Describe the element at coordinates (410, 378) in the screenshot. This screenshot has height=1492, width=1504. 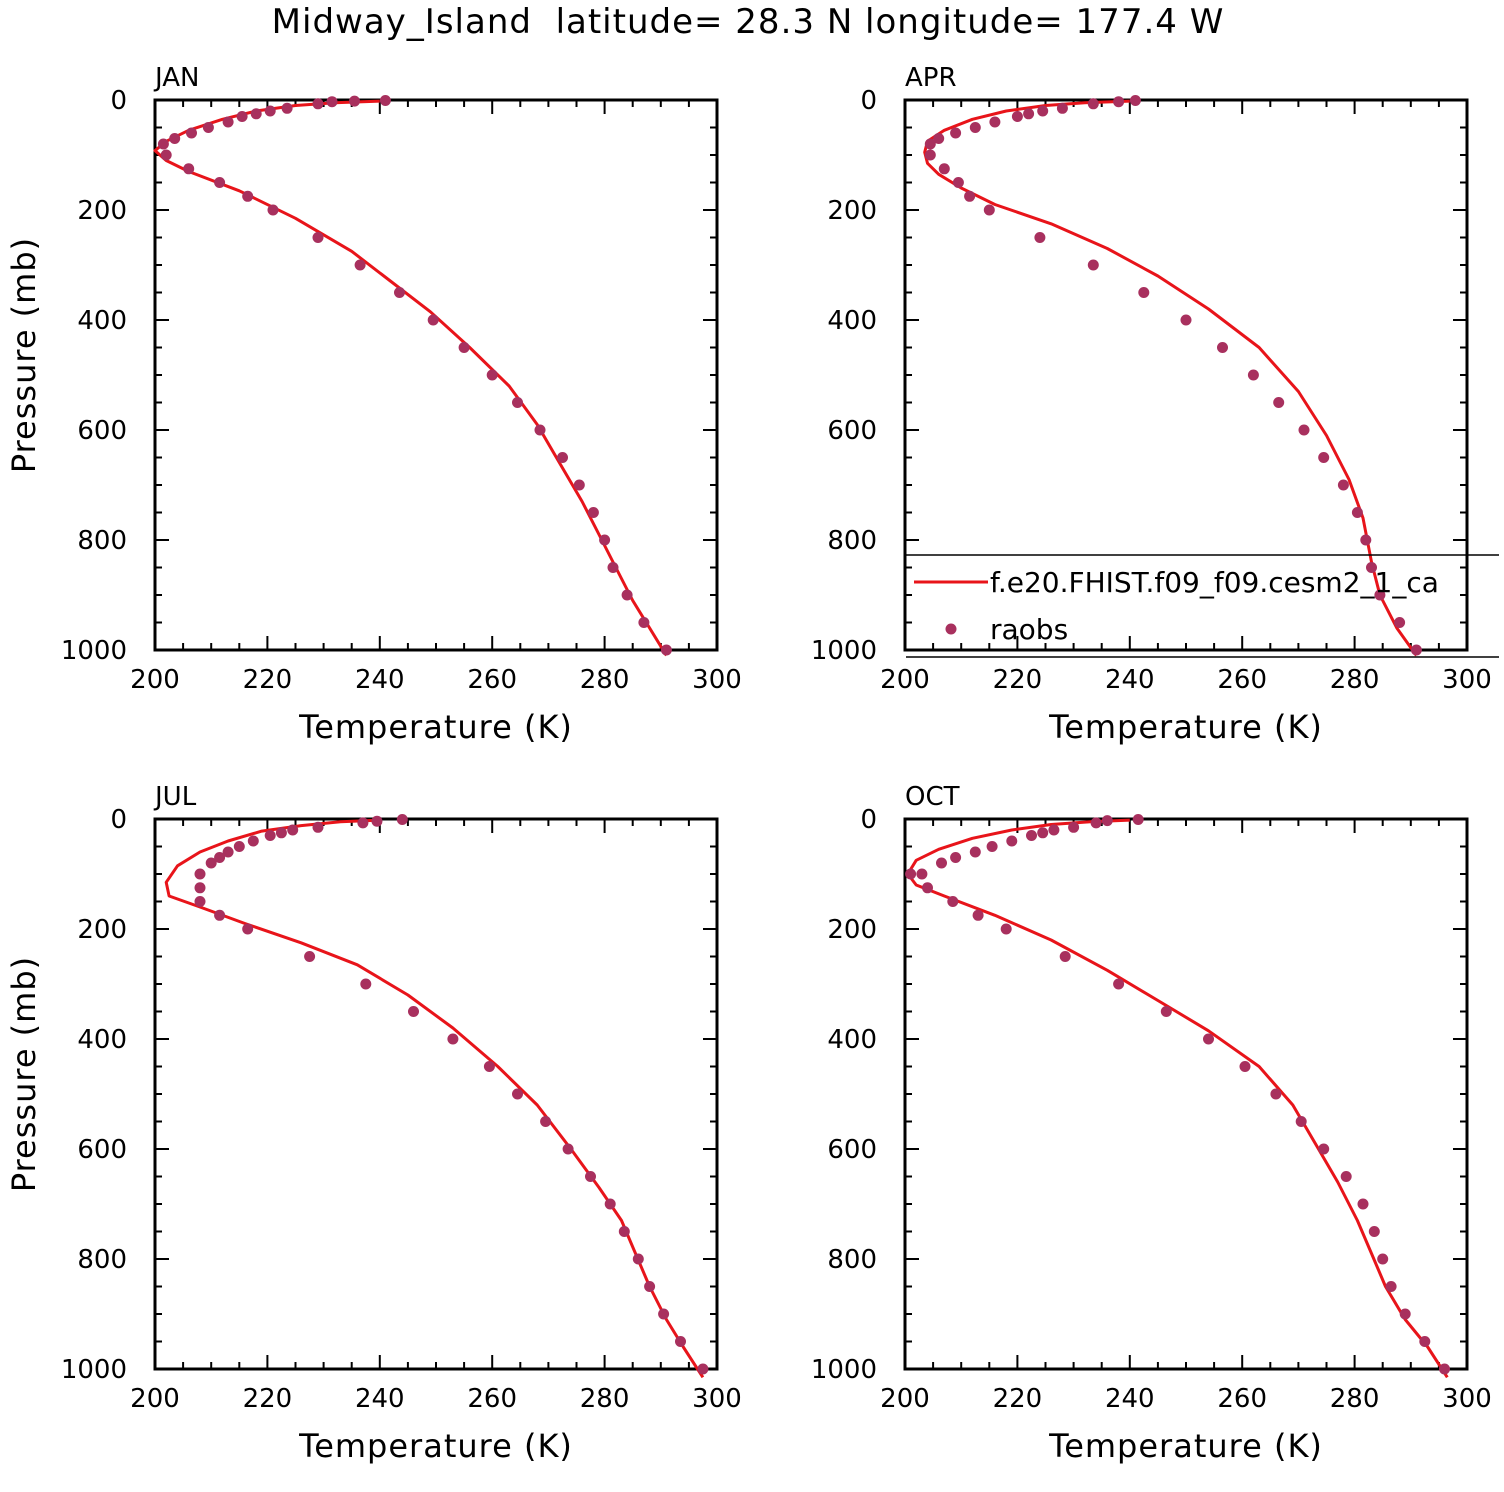
I see `model-line-jan` at that location.